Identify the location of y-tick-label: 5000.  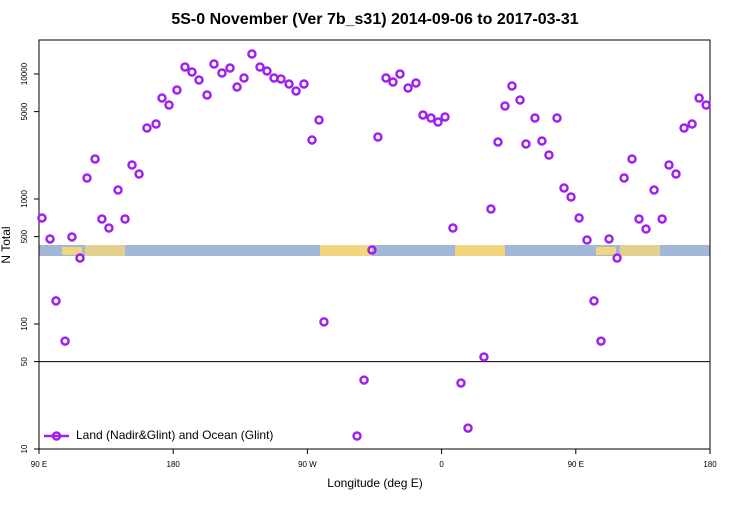
(24, 111).